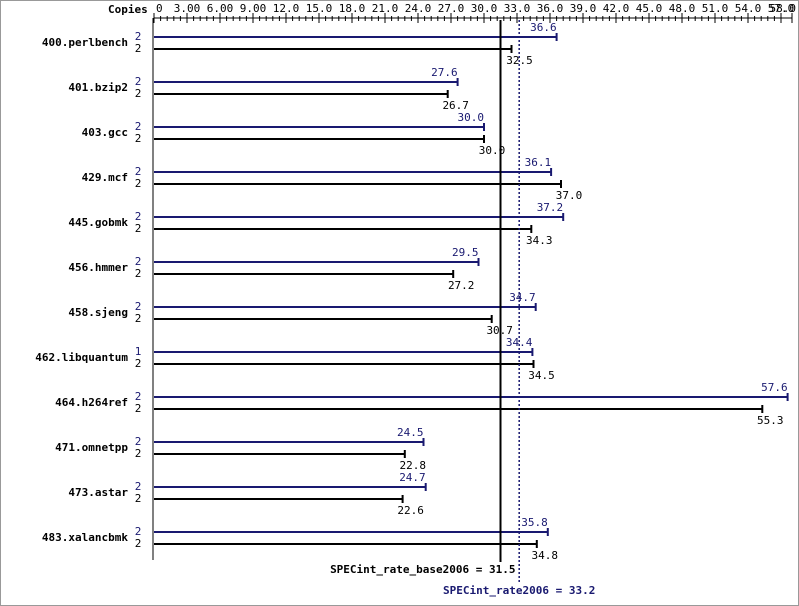 The width and height of the screenshot is (799, 606). Describe the element at coordinates (105, 177) in the screenshot. I see `benchmark-name: 429.mcf` at that location.